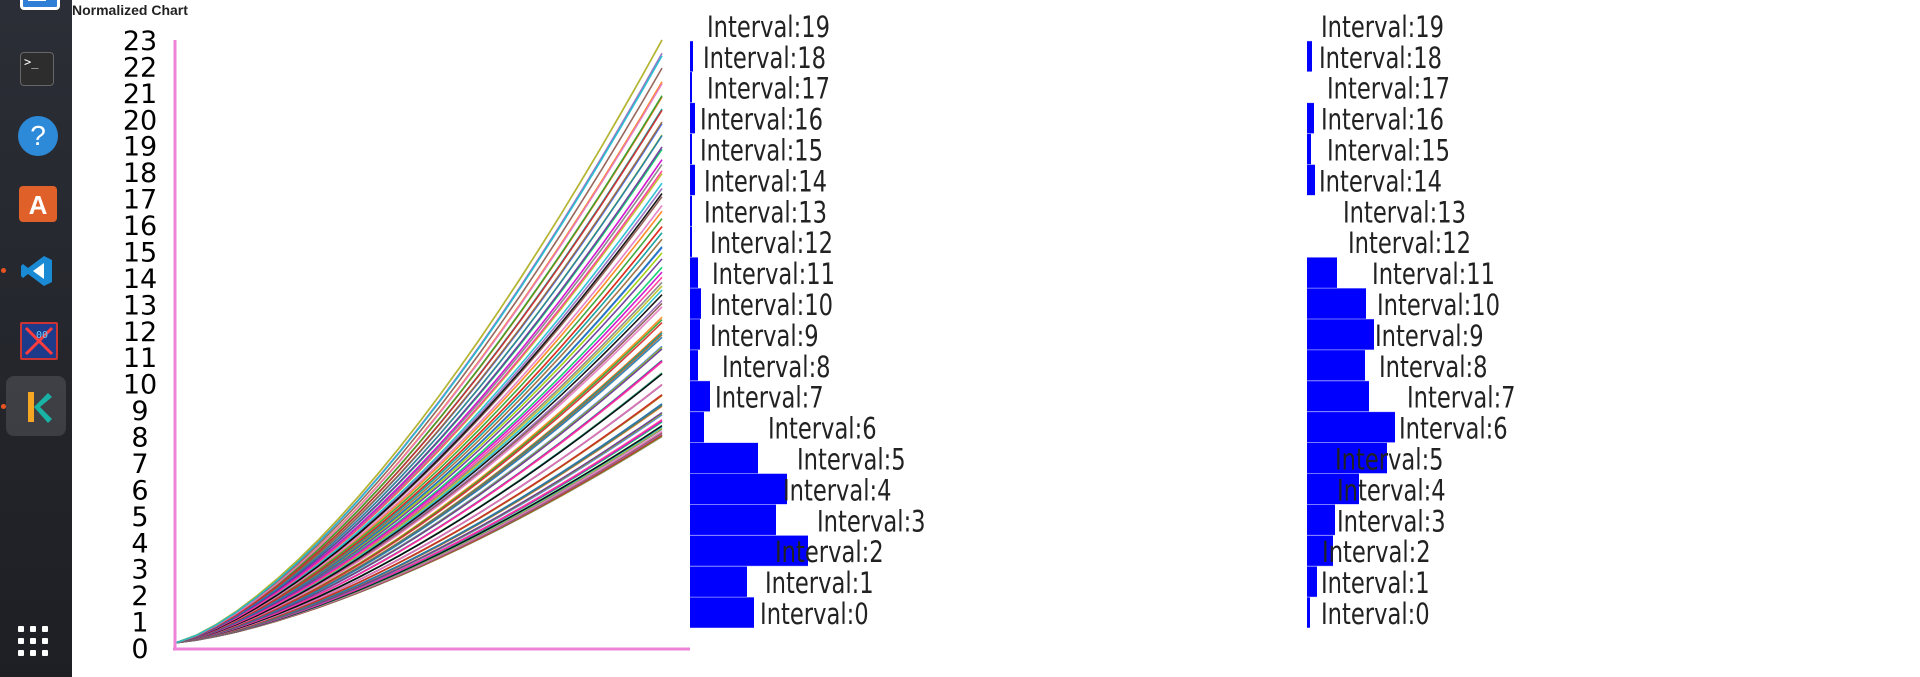  I want to click on gitkraken-icon, so click(37, 407).